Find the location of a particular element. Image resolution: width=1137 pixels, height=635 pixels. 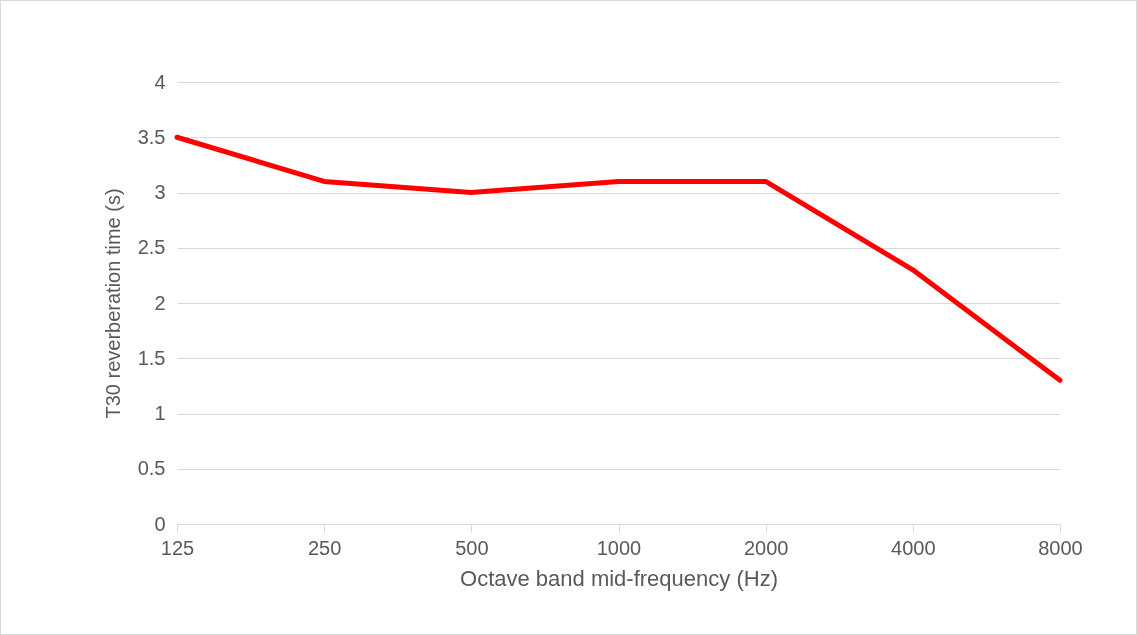

y-tick-label: 4 is located at coordinates (160, 81).